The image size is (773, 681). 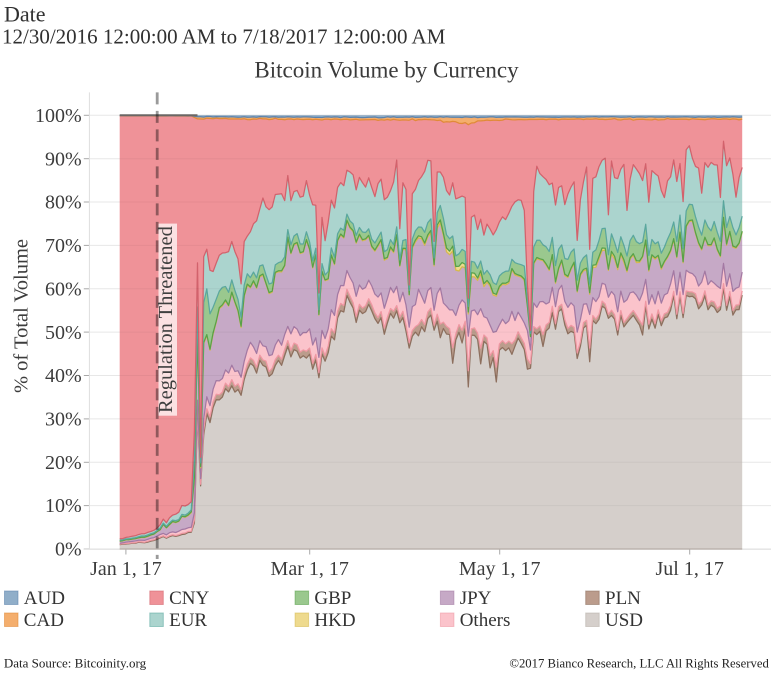 What do you see at coordinates (334, 620) in the screenshot?
I see `svg-text: HKD` at bounding box center [334, 620].